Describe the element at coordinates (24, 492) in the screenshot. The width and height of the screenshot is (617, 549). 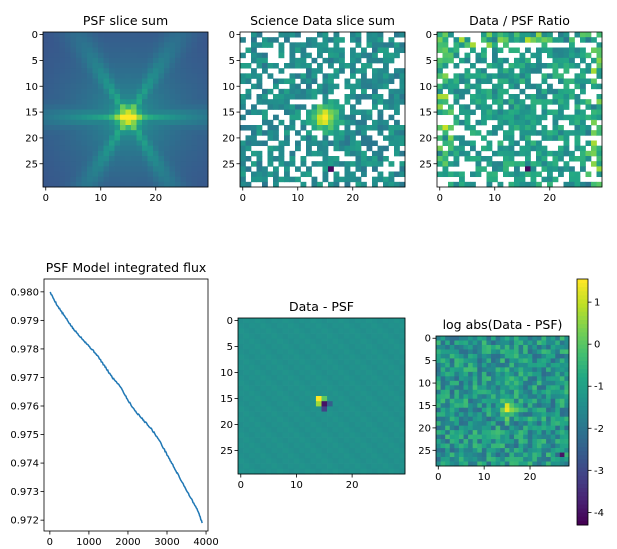
I see `y-tick-label: 0.973` at that location.